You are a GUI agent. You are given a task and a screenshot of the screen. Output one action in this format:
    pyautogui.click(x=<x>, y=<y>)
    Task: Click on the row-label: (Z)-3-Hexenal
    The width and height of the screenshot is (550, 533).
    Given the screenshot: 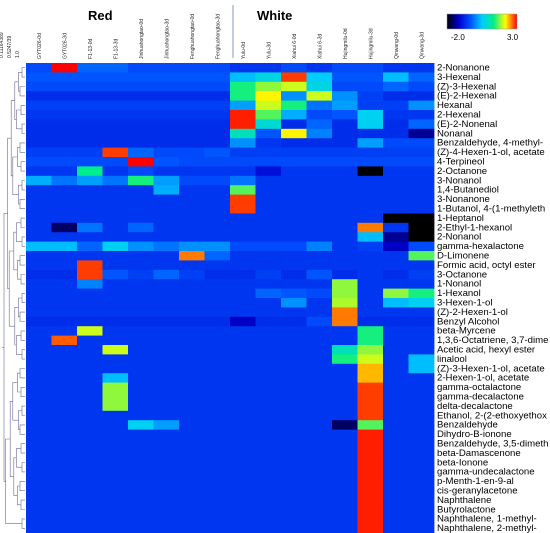 What is the action you would take?
    pyautogui.click(x=466, y=86)
    